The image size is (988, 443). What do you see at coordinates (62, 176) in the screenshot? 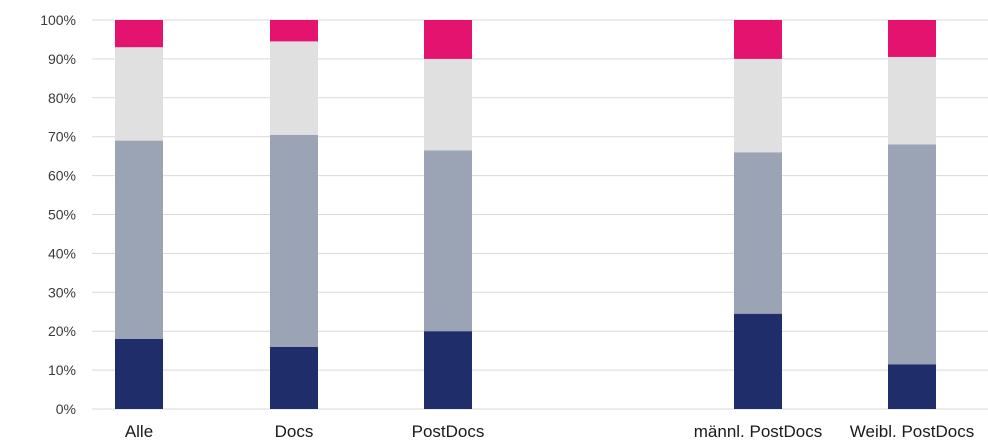
I see `y-tick-label: 60%` at bounding box center [62, 176].